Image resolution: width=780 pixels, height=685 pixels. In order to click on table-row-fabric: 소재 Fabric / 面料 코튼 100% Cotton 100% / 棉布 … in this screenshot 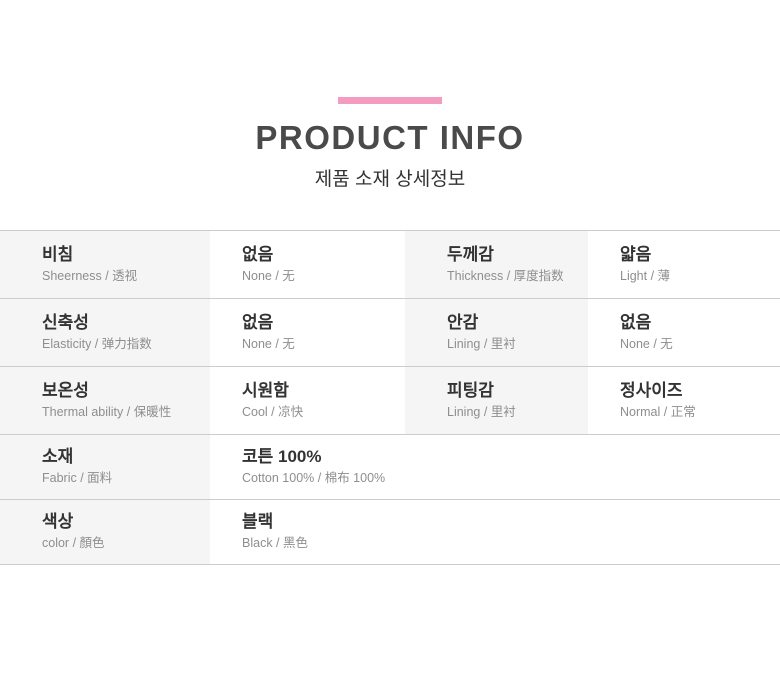, I will do `click(390, 467)`.